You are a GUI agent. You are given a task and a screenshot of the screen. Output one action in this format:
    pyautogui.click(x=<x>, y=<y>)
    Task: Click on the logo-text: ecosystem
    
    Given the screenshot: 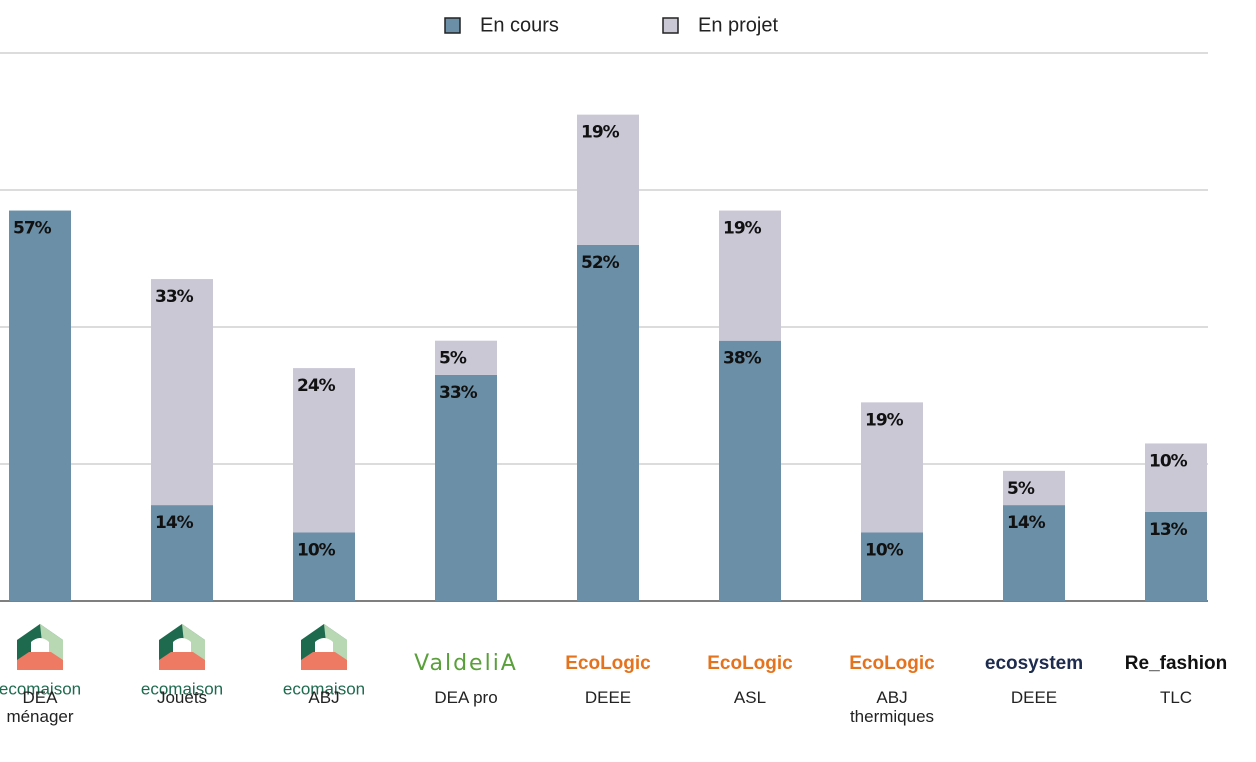 What is the action you would take?
    pyautogui.click(x=1034, y=663)
    